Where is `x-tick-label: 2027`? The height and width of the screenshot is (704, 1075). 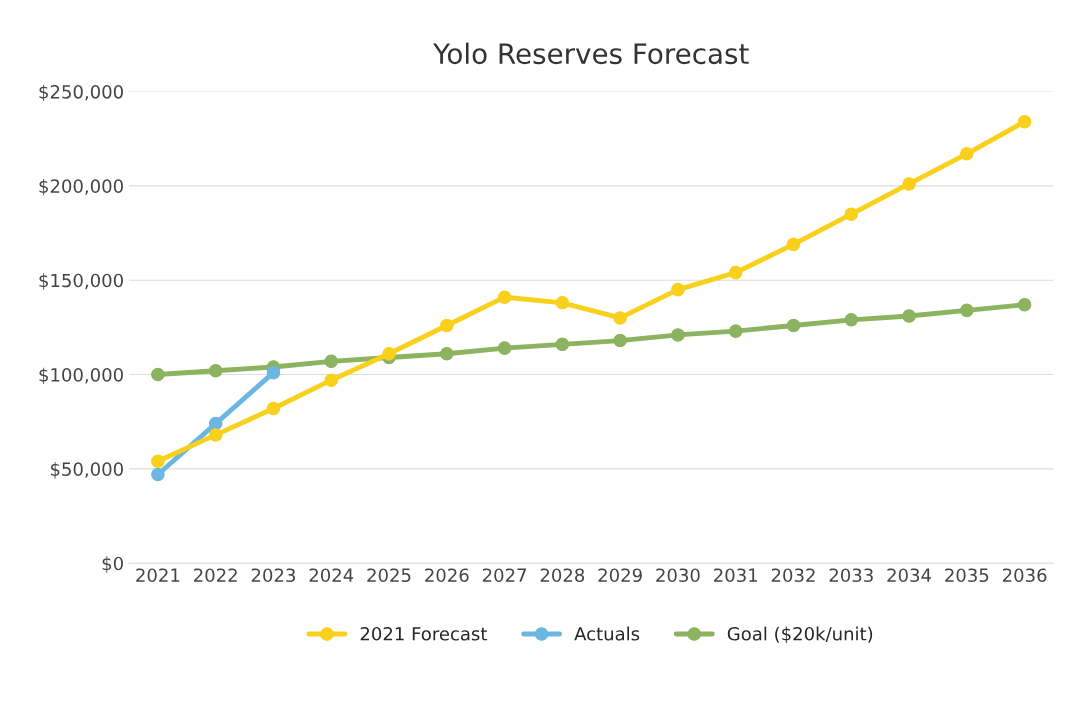
x-tick-label: 2027 is located at coordinates (504, 575).